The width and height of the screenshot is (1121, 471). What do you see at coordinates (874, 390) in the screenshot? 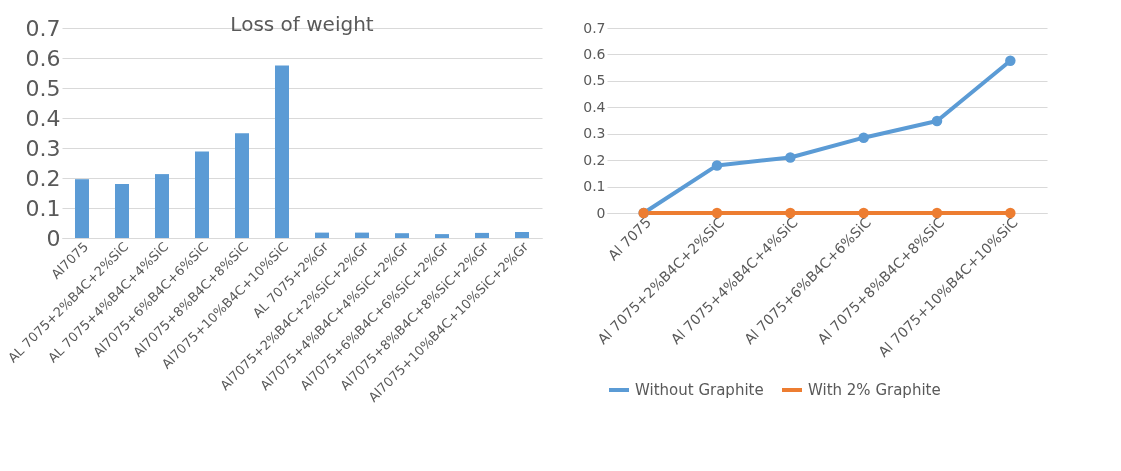
I see `legend-label: With 2% Graphite` at bounding box center [874, 390].